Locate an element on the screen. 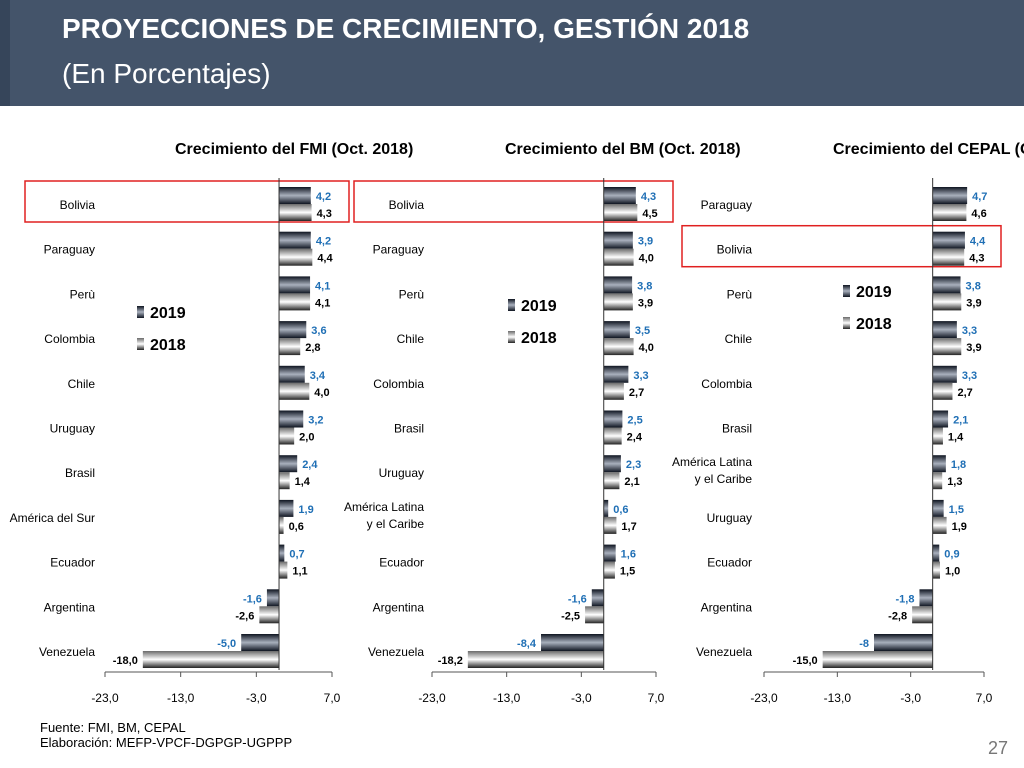 This screenshot has height=768, width=1024. category-label: América del Sur is located at coordinates (52, 518).